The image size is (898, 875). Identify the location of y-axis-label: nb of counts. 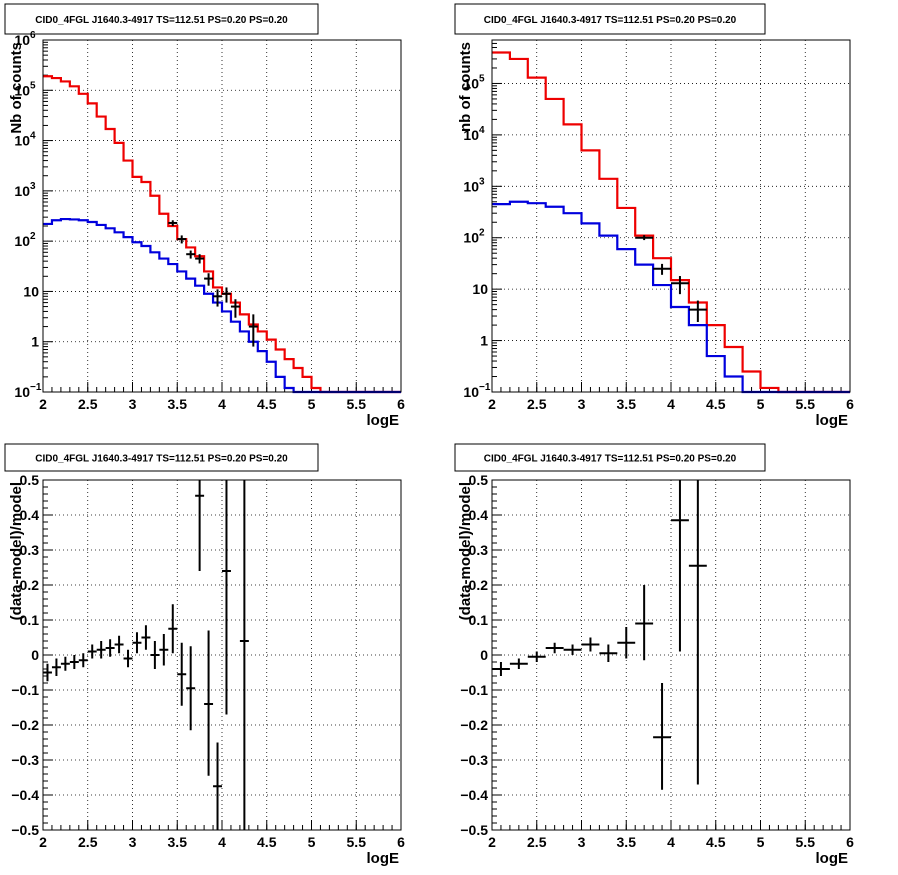
(465, 87).